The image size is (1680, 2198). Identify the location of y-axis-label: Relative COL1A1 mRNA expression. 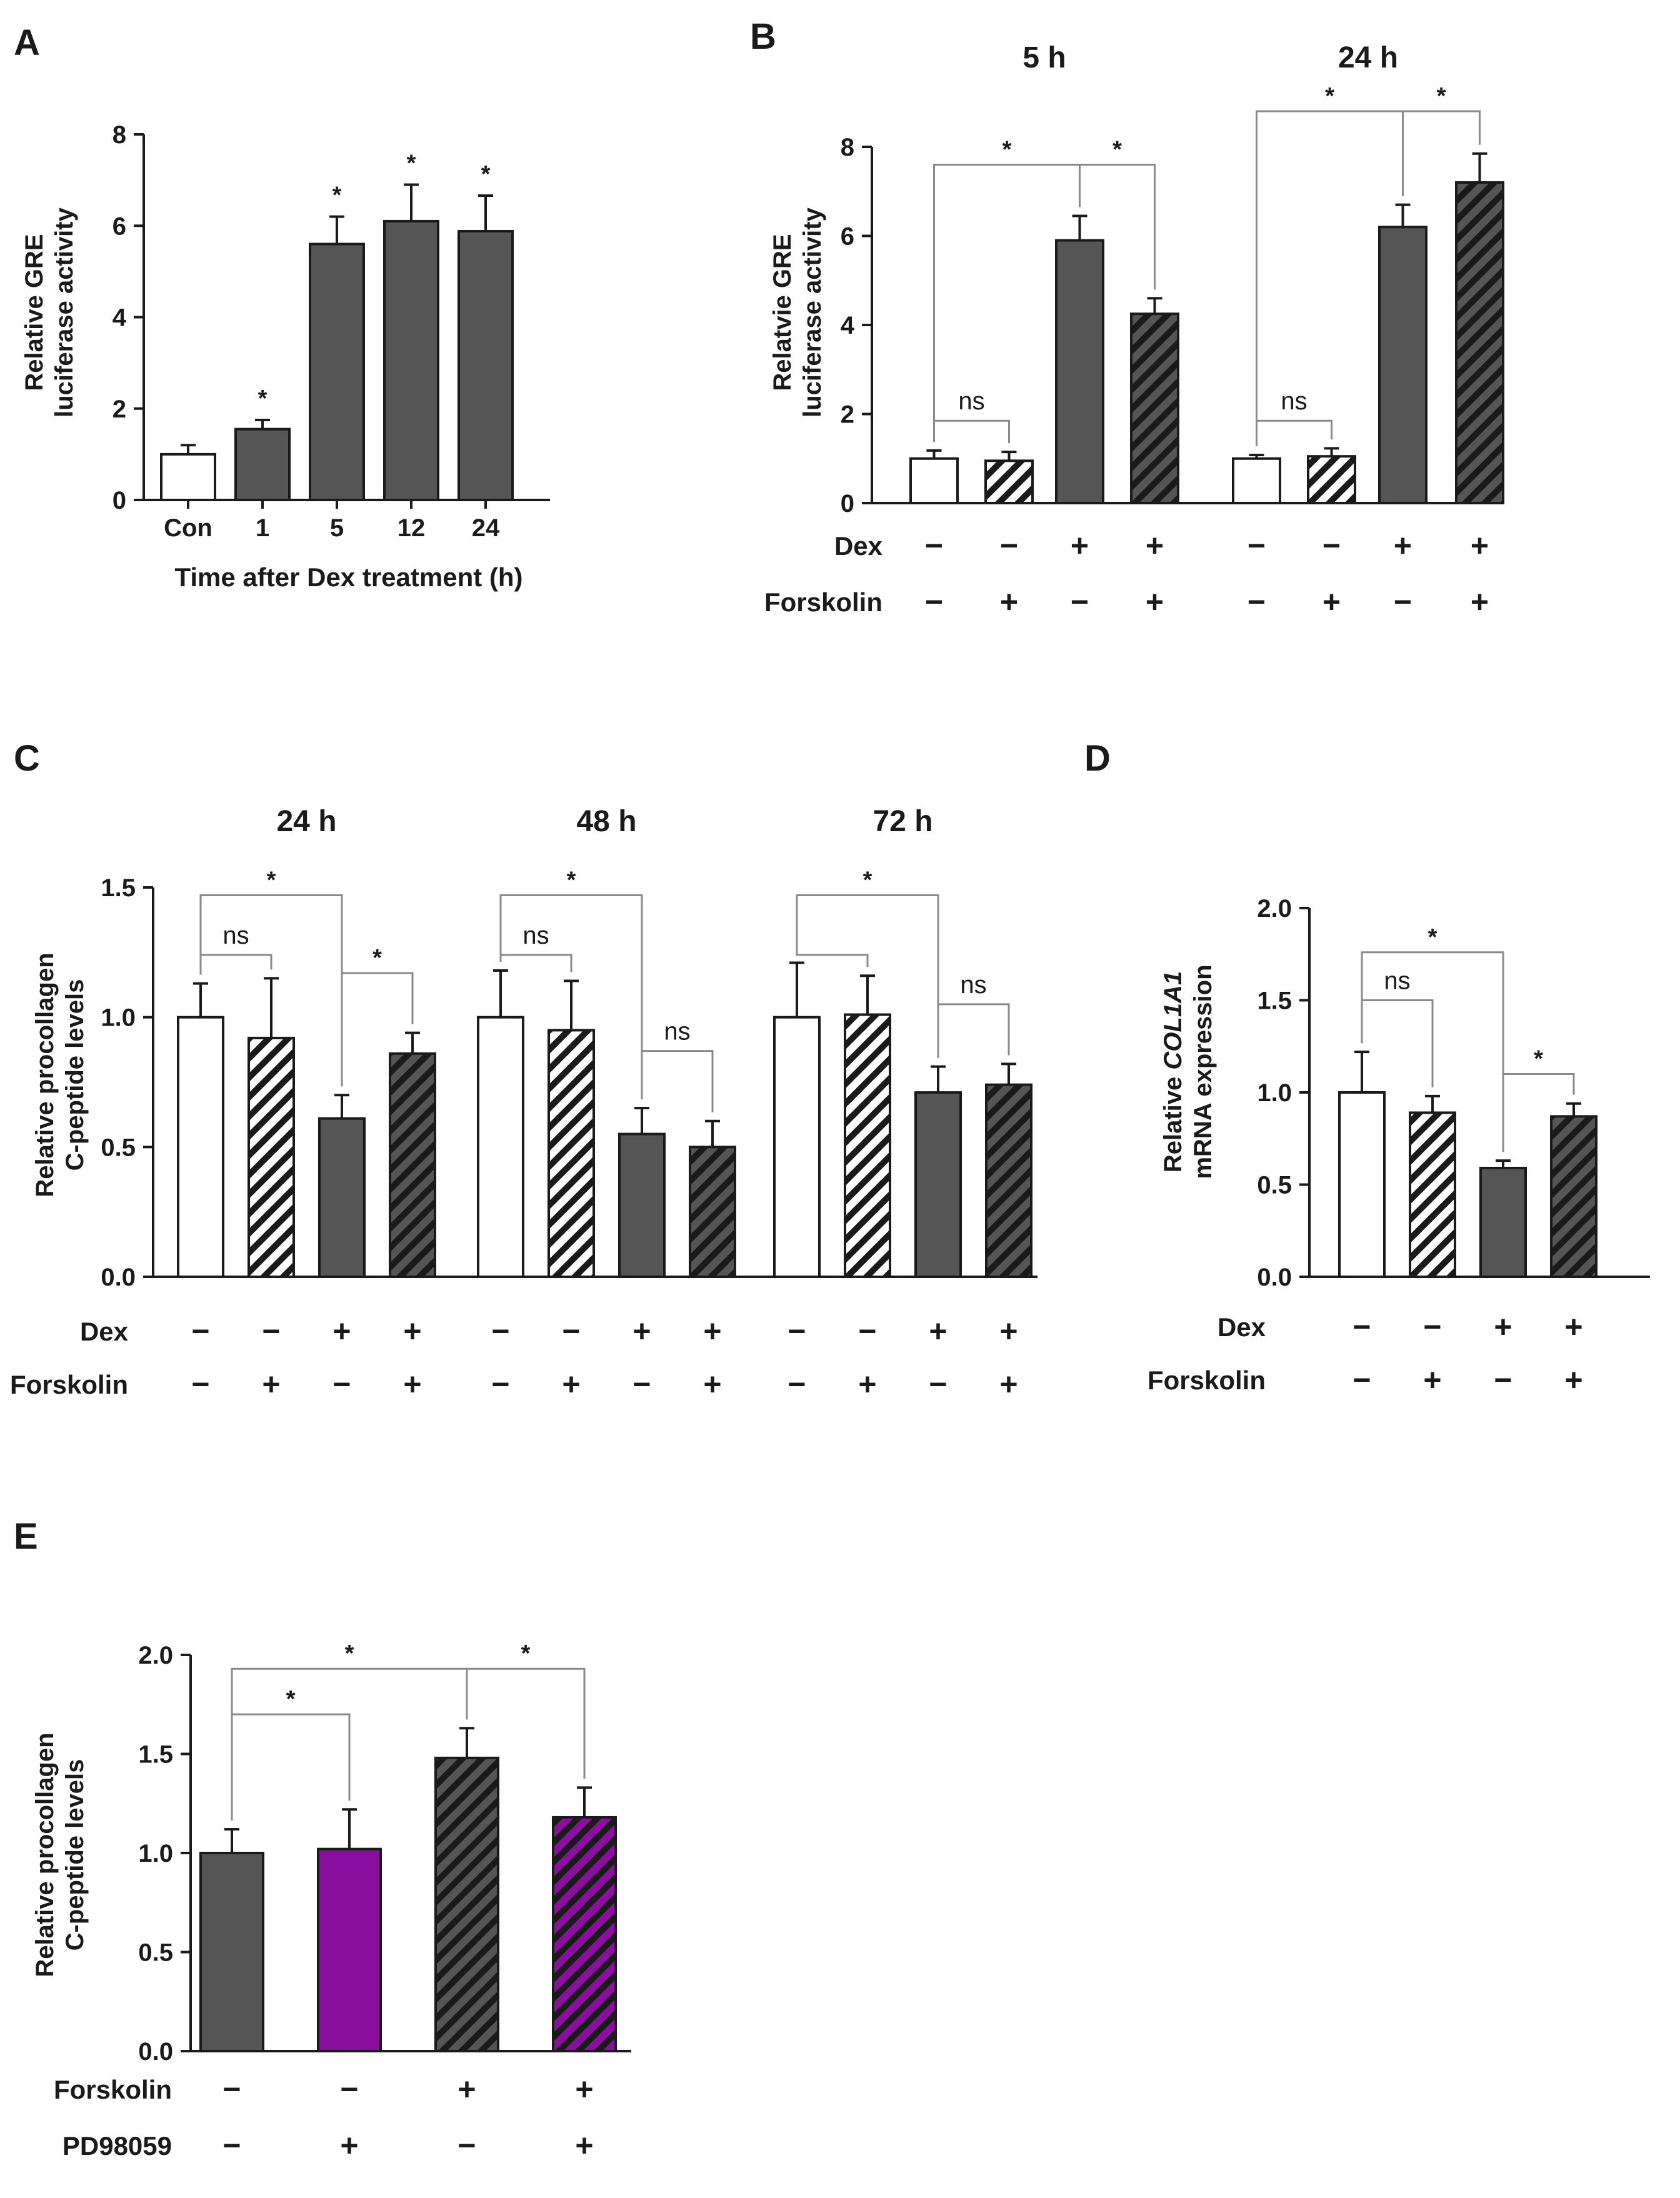
(1188, 1071).